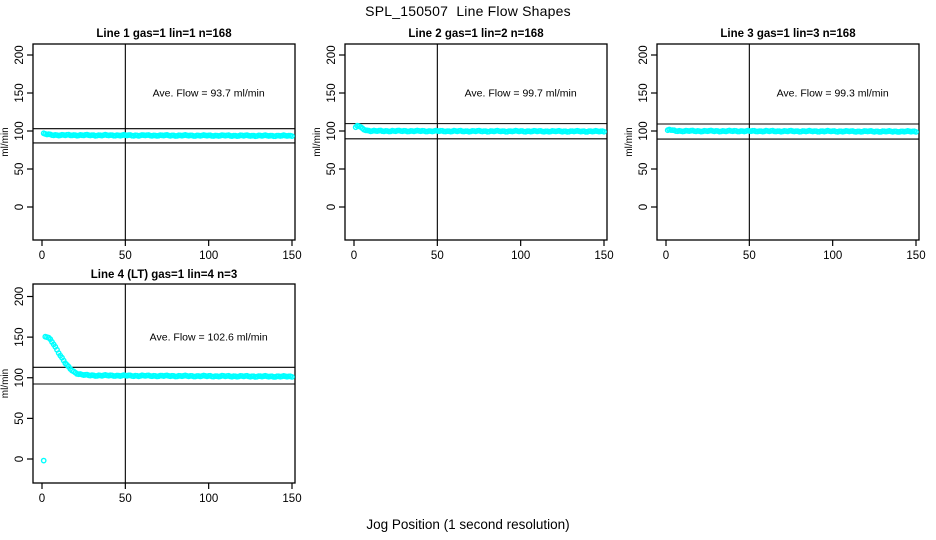 Image resolution: width=936 pixels, height=540 pixels. What do you see at coordinates (833, 94) in the screenshot?
I see `ave-flow-annotation: Ave. Flow = 99.3 ml/min` at bounding box center [833, 94].